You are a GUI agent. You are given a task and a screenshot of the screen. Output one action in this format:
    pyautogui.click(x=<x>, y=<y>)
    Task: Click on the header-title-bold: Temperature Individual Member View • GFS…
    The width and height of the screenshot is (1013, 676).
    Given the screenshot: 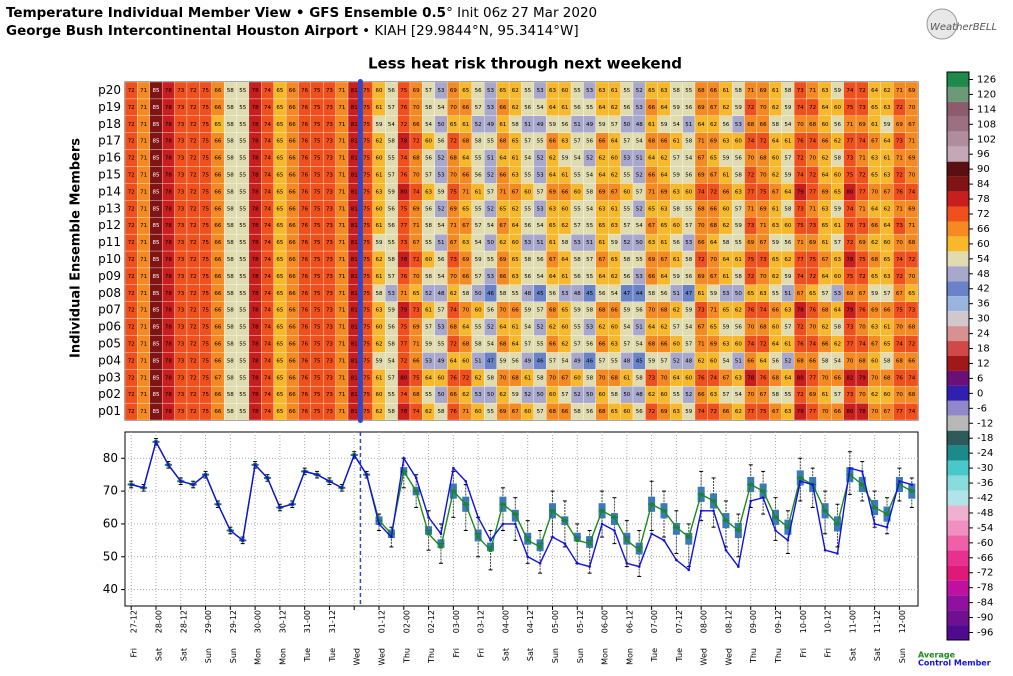 What is the action you would take?
    pyautogui.click(x=226, y=13)
    